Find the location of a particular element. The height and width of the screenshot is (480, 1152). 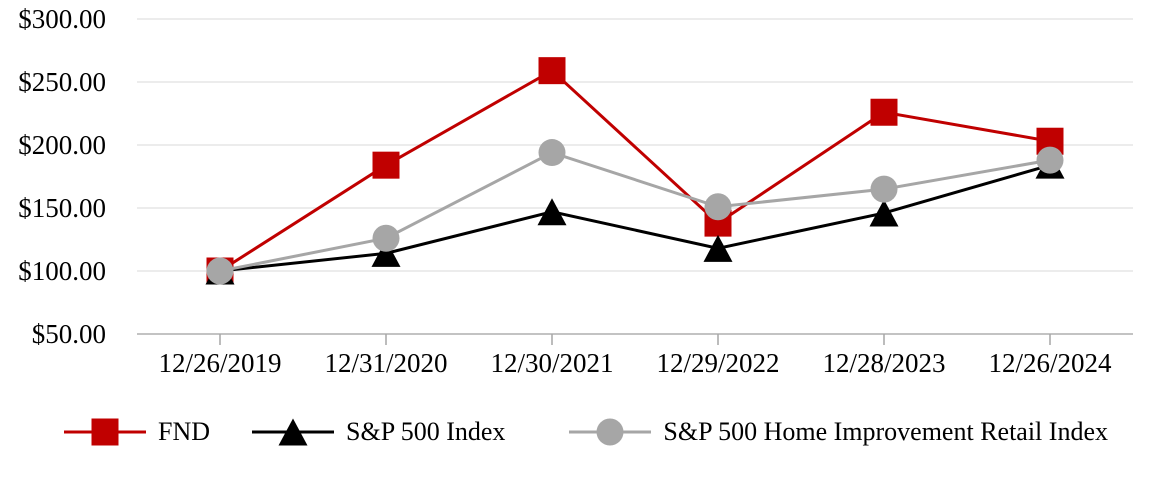

x-axis-label: 12/31/2020 is located at coordinates (385, 363).